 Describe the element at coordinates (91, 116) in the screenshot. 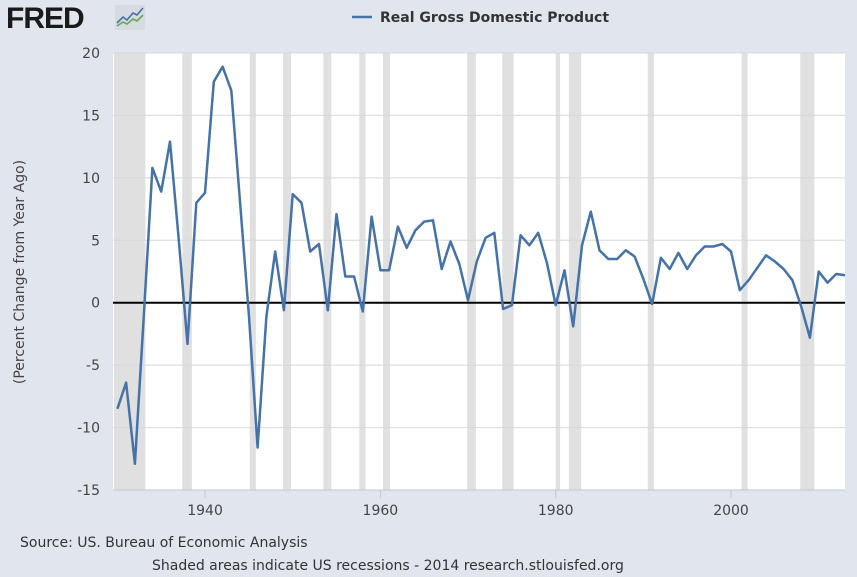

I see `y-tick-label: 15` at that location.